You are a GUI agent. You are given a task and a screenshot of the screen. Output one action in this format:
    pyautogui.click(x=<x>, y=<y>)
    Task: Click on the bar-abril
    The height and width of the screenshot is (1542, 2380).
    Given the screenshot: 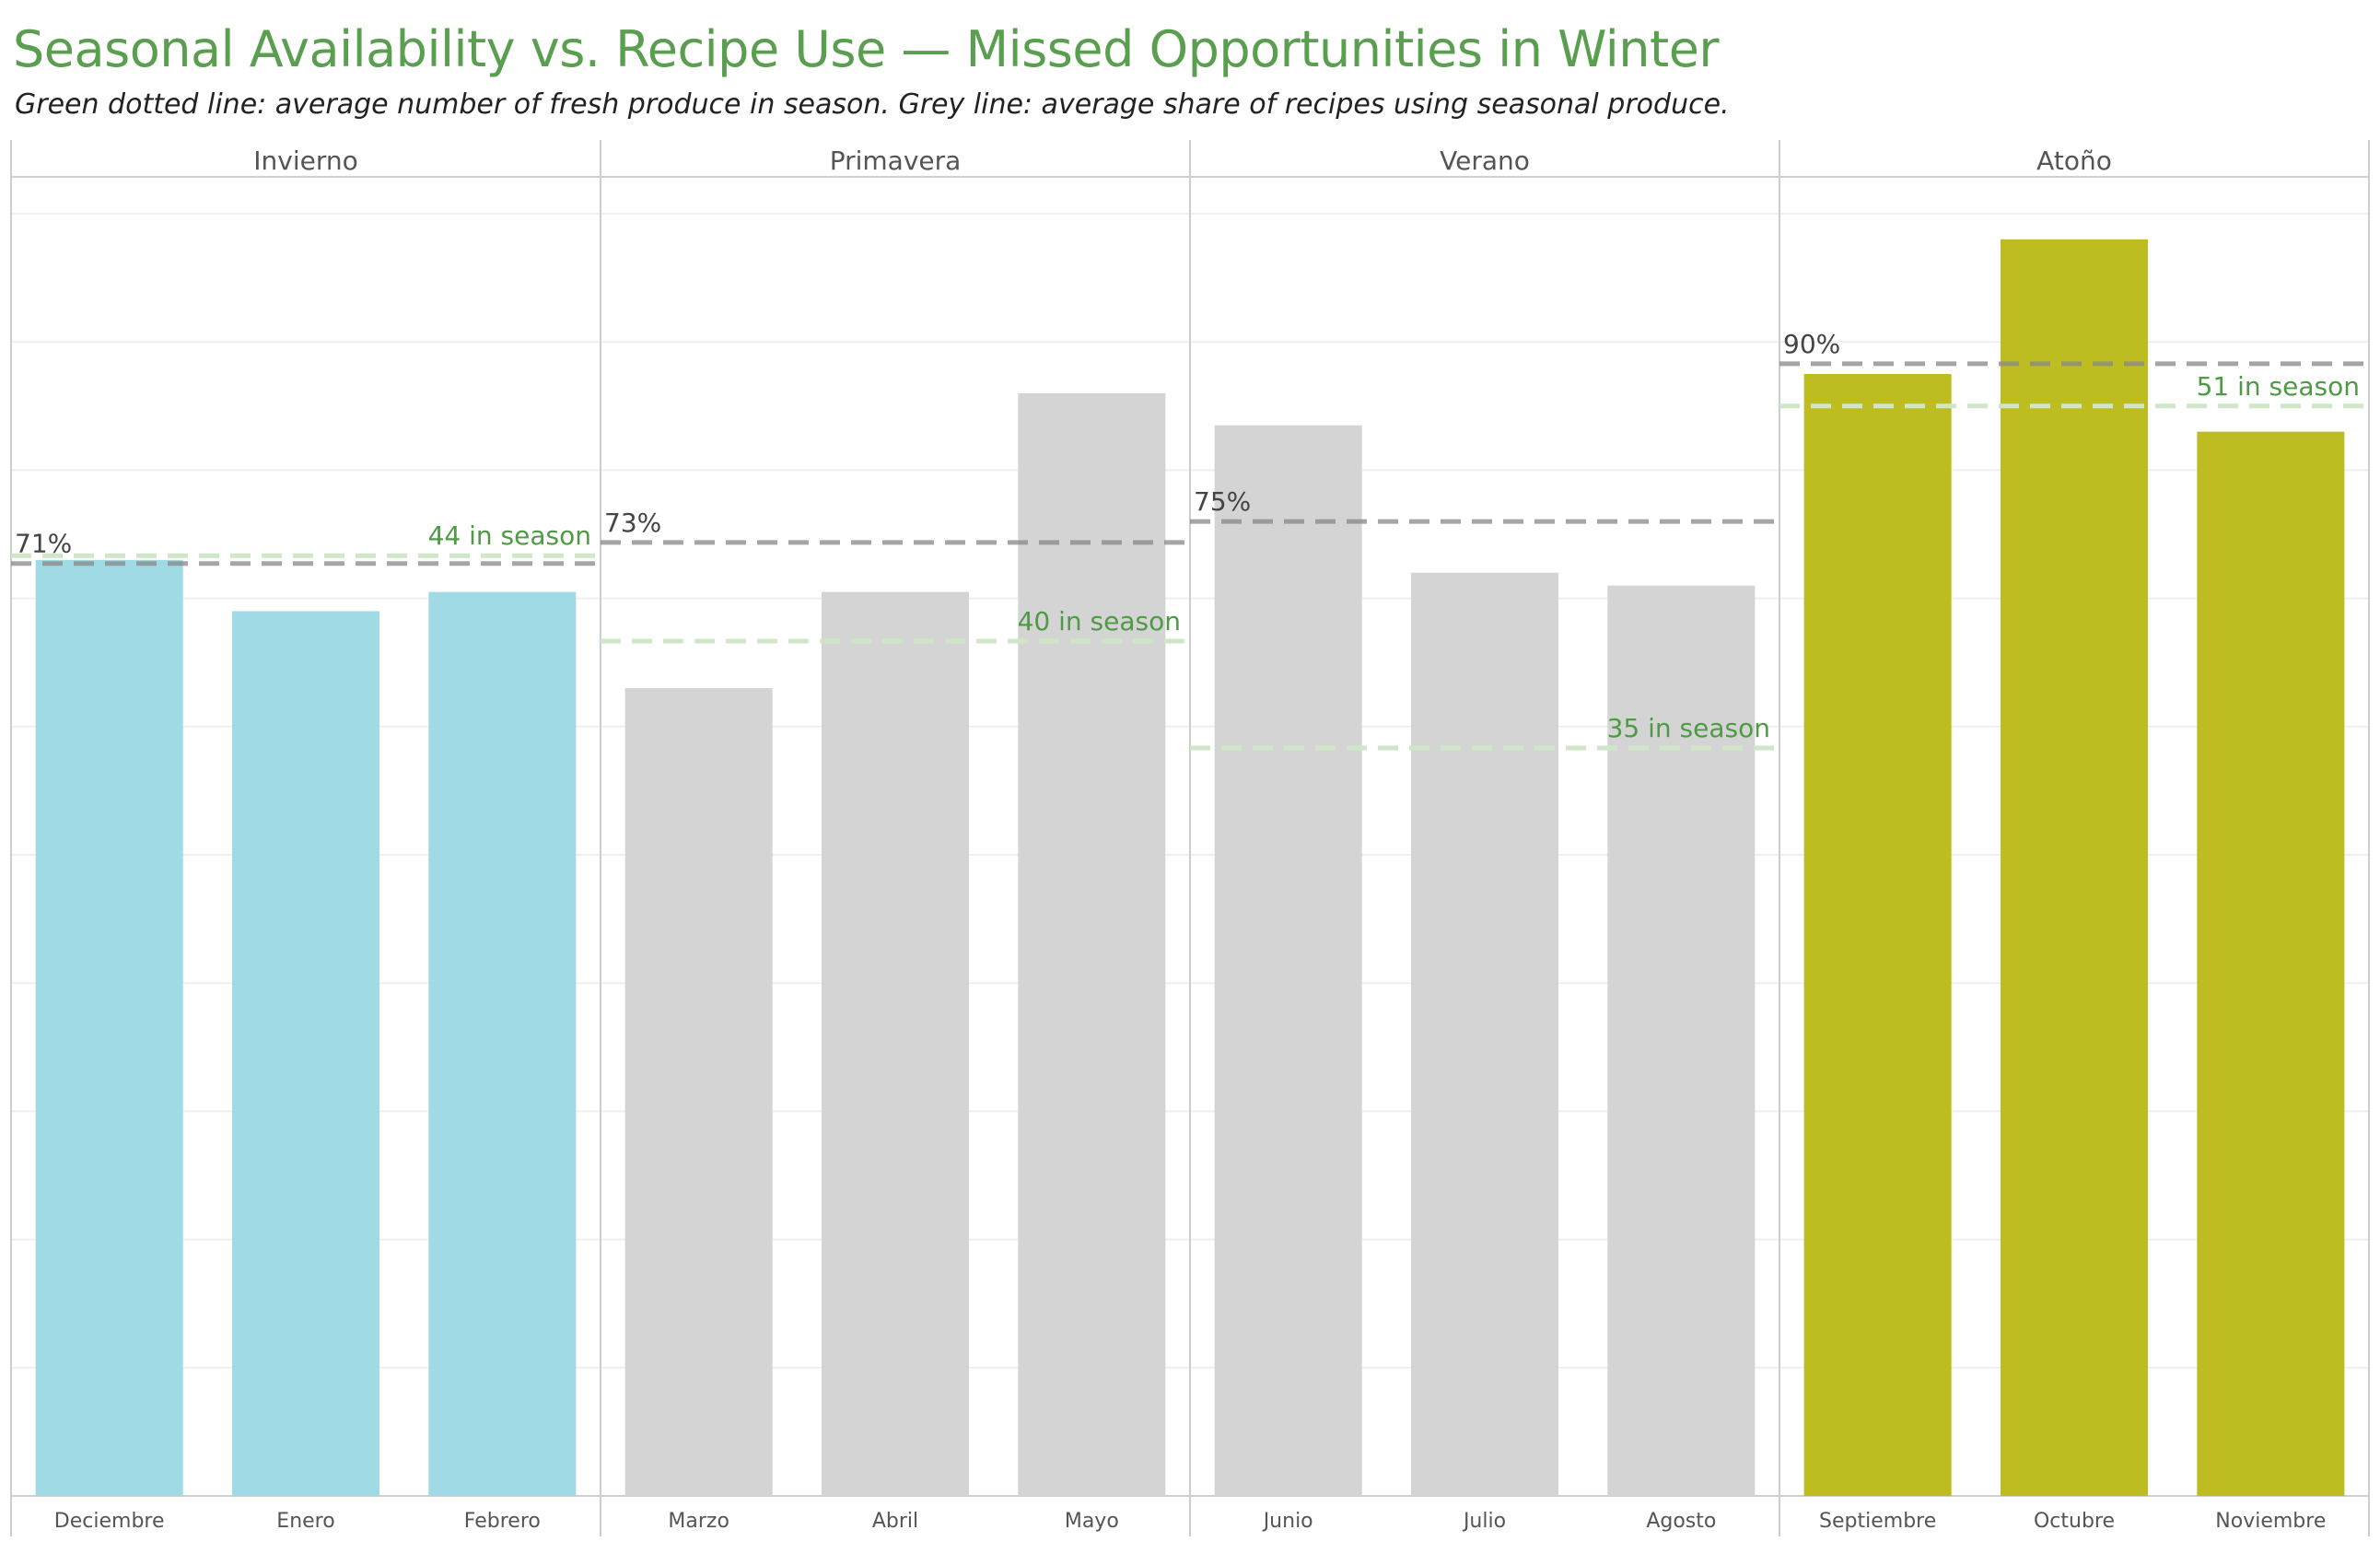 What is the action you would take?
    pyautogui.click(x=895, y=1043)
    